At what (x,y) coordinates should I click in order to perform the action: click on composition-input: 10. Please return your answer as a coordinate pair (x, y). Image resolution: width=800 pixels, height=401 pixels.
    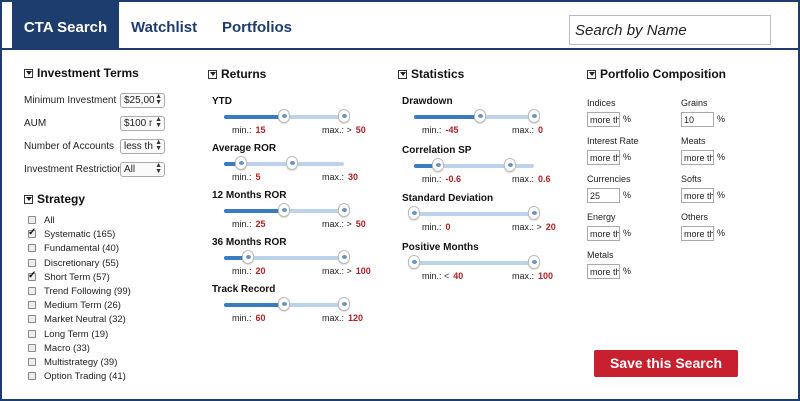
    Looking at the image, I should click on (697, 119).